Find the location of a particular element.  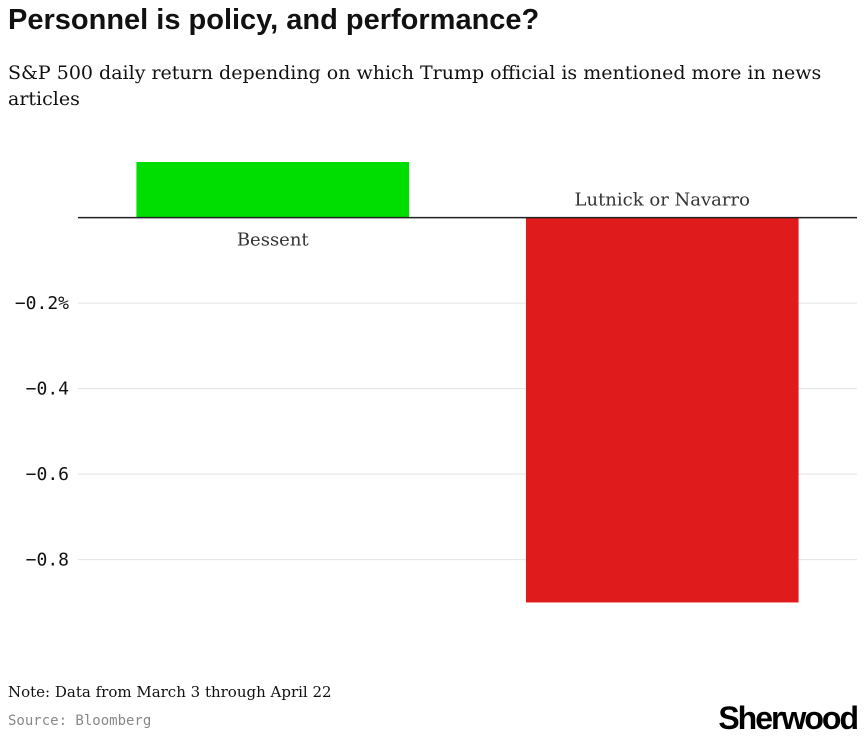

category-label: Bessent is located at coordinates (273, 240).